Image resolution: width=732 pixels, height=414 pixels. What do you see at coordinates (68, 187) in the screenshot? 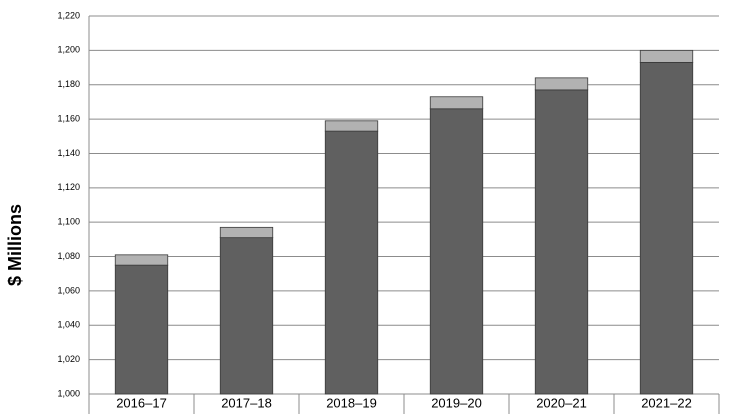
I see `y-tick-label: 1,120` at bounding box center [68, 187].